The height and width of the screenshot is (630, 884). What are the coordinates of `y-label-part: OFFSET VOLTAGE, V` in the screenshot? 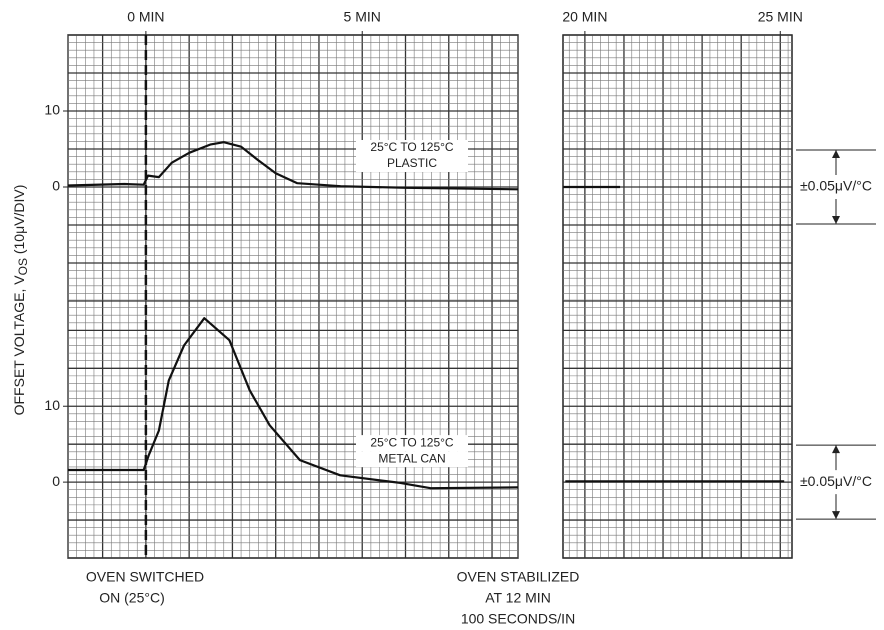 It's located at (19, 345).